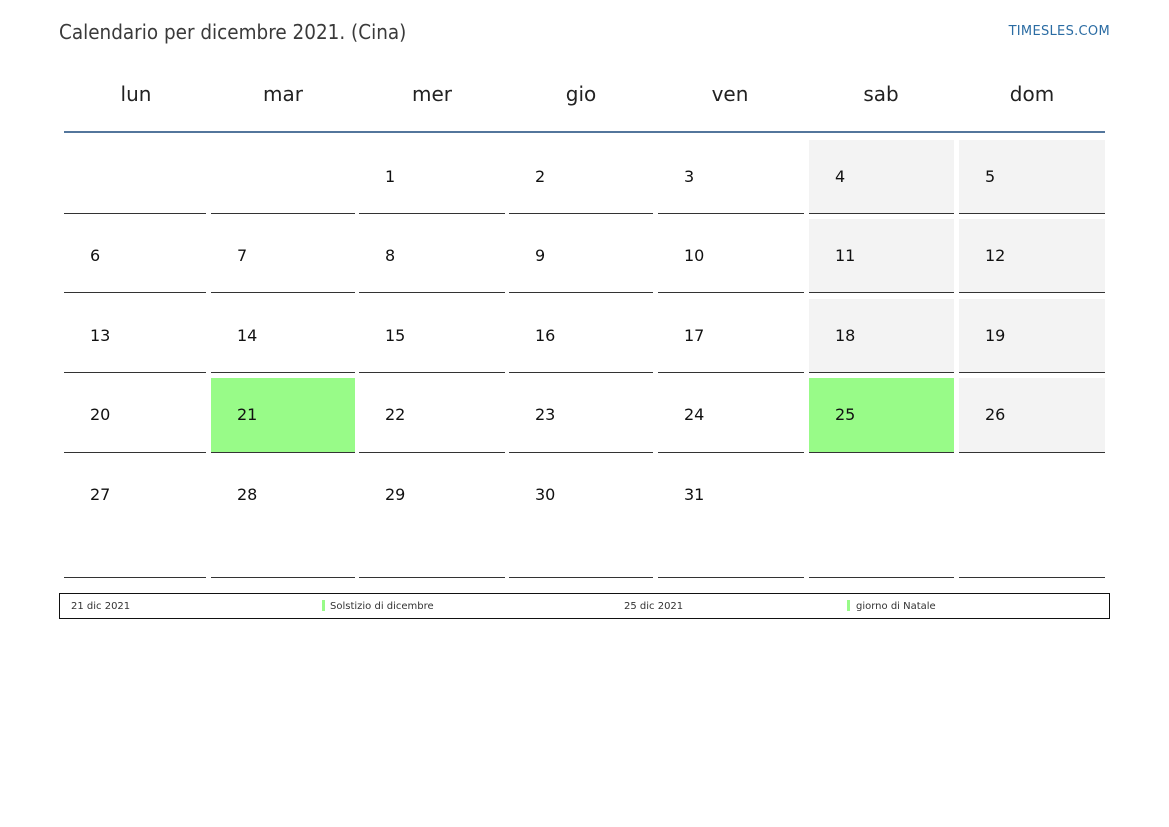  I want to click on weekday-header-row: lun mar mer gio ven sab dom, so click(584, 100).